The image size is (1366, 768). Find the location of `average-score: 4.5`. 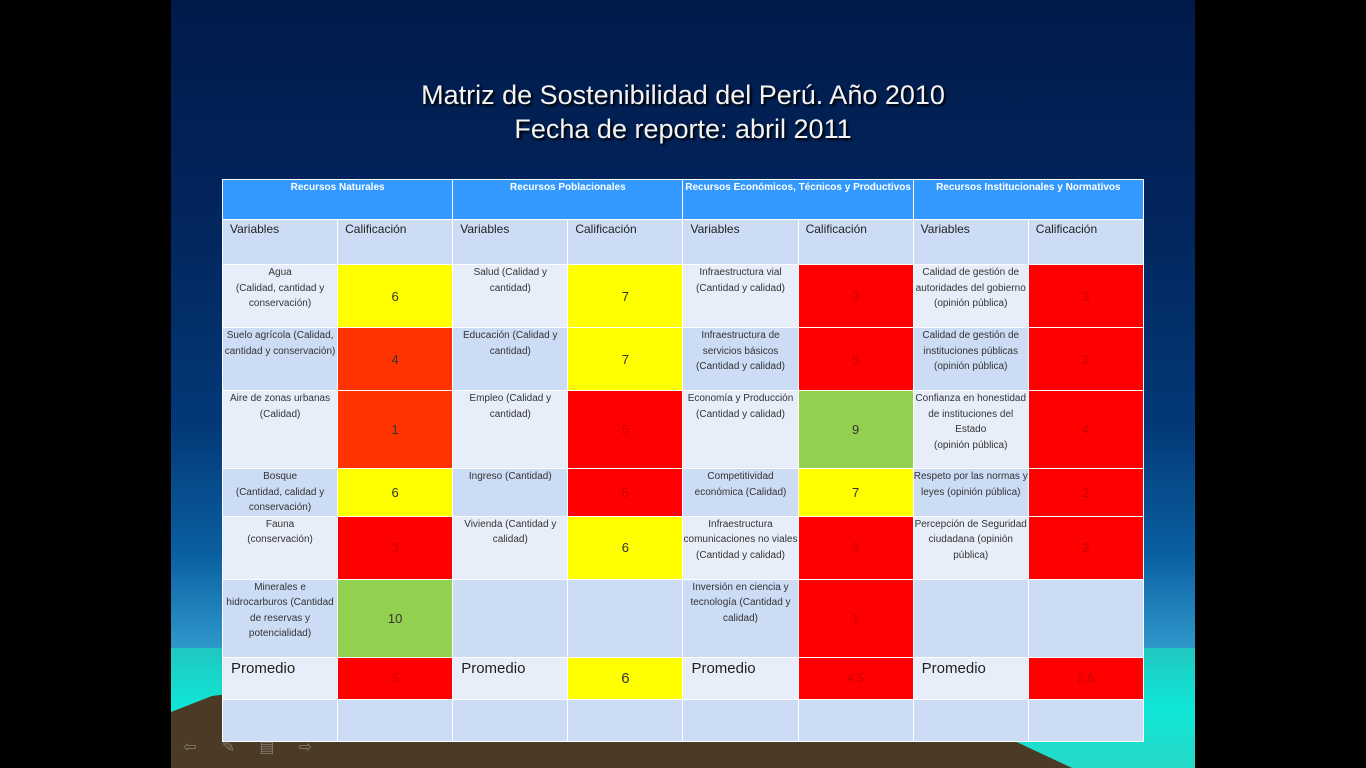

average-score: 4.5 is located at coordinates (855, 678).